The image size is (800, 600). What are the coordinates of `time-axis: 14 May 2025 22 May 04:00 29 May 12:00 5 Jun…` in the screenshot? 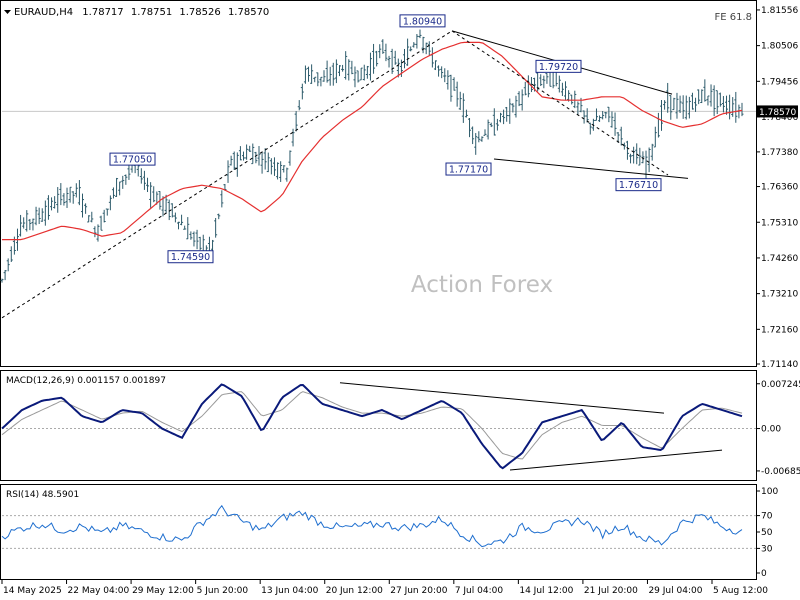 It's located at (384, 588).